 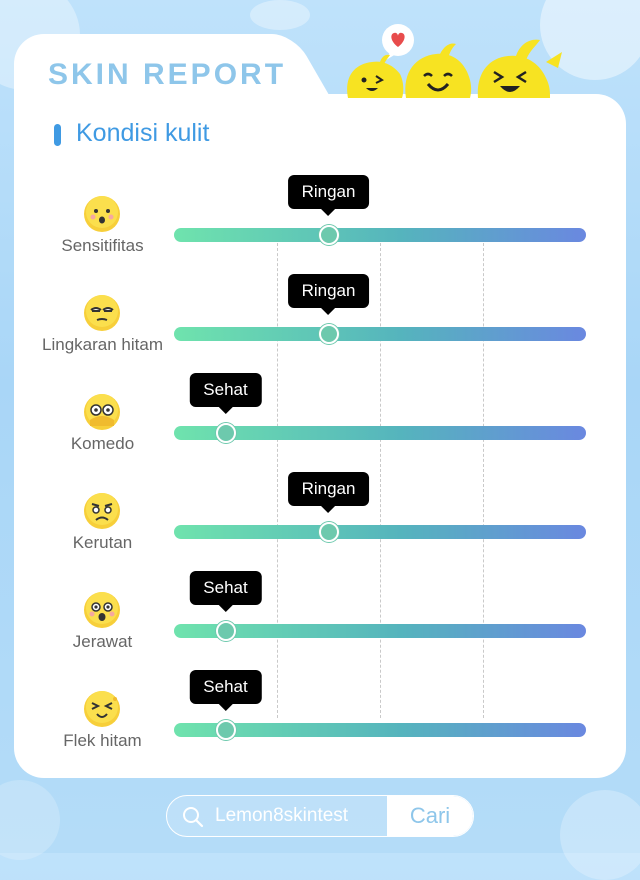 I want to click on metric-label: Jerawat, so click(x=102, y=641).